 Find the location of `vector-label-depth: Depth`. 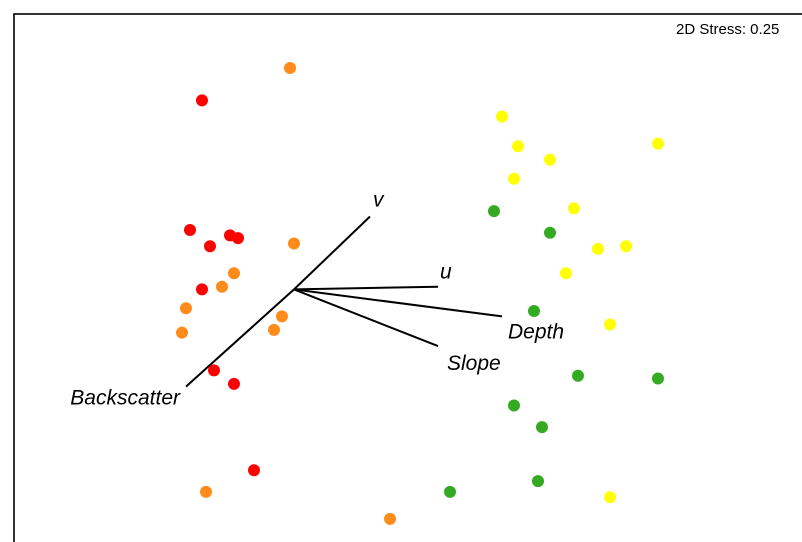

vector-label-depth: Depth is located at coordinates (536, 331).